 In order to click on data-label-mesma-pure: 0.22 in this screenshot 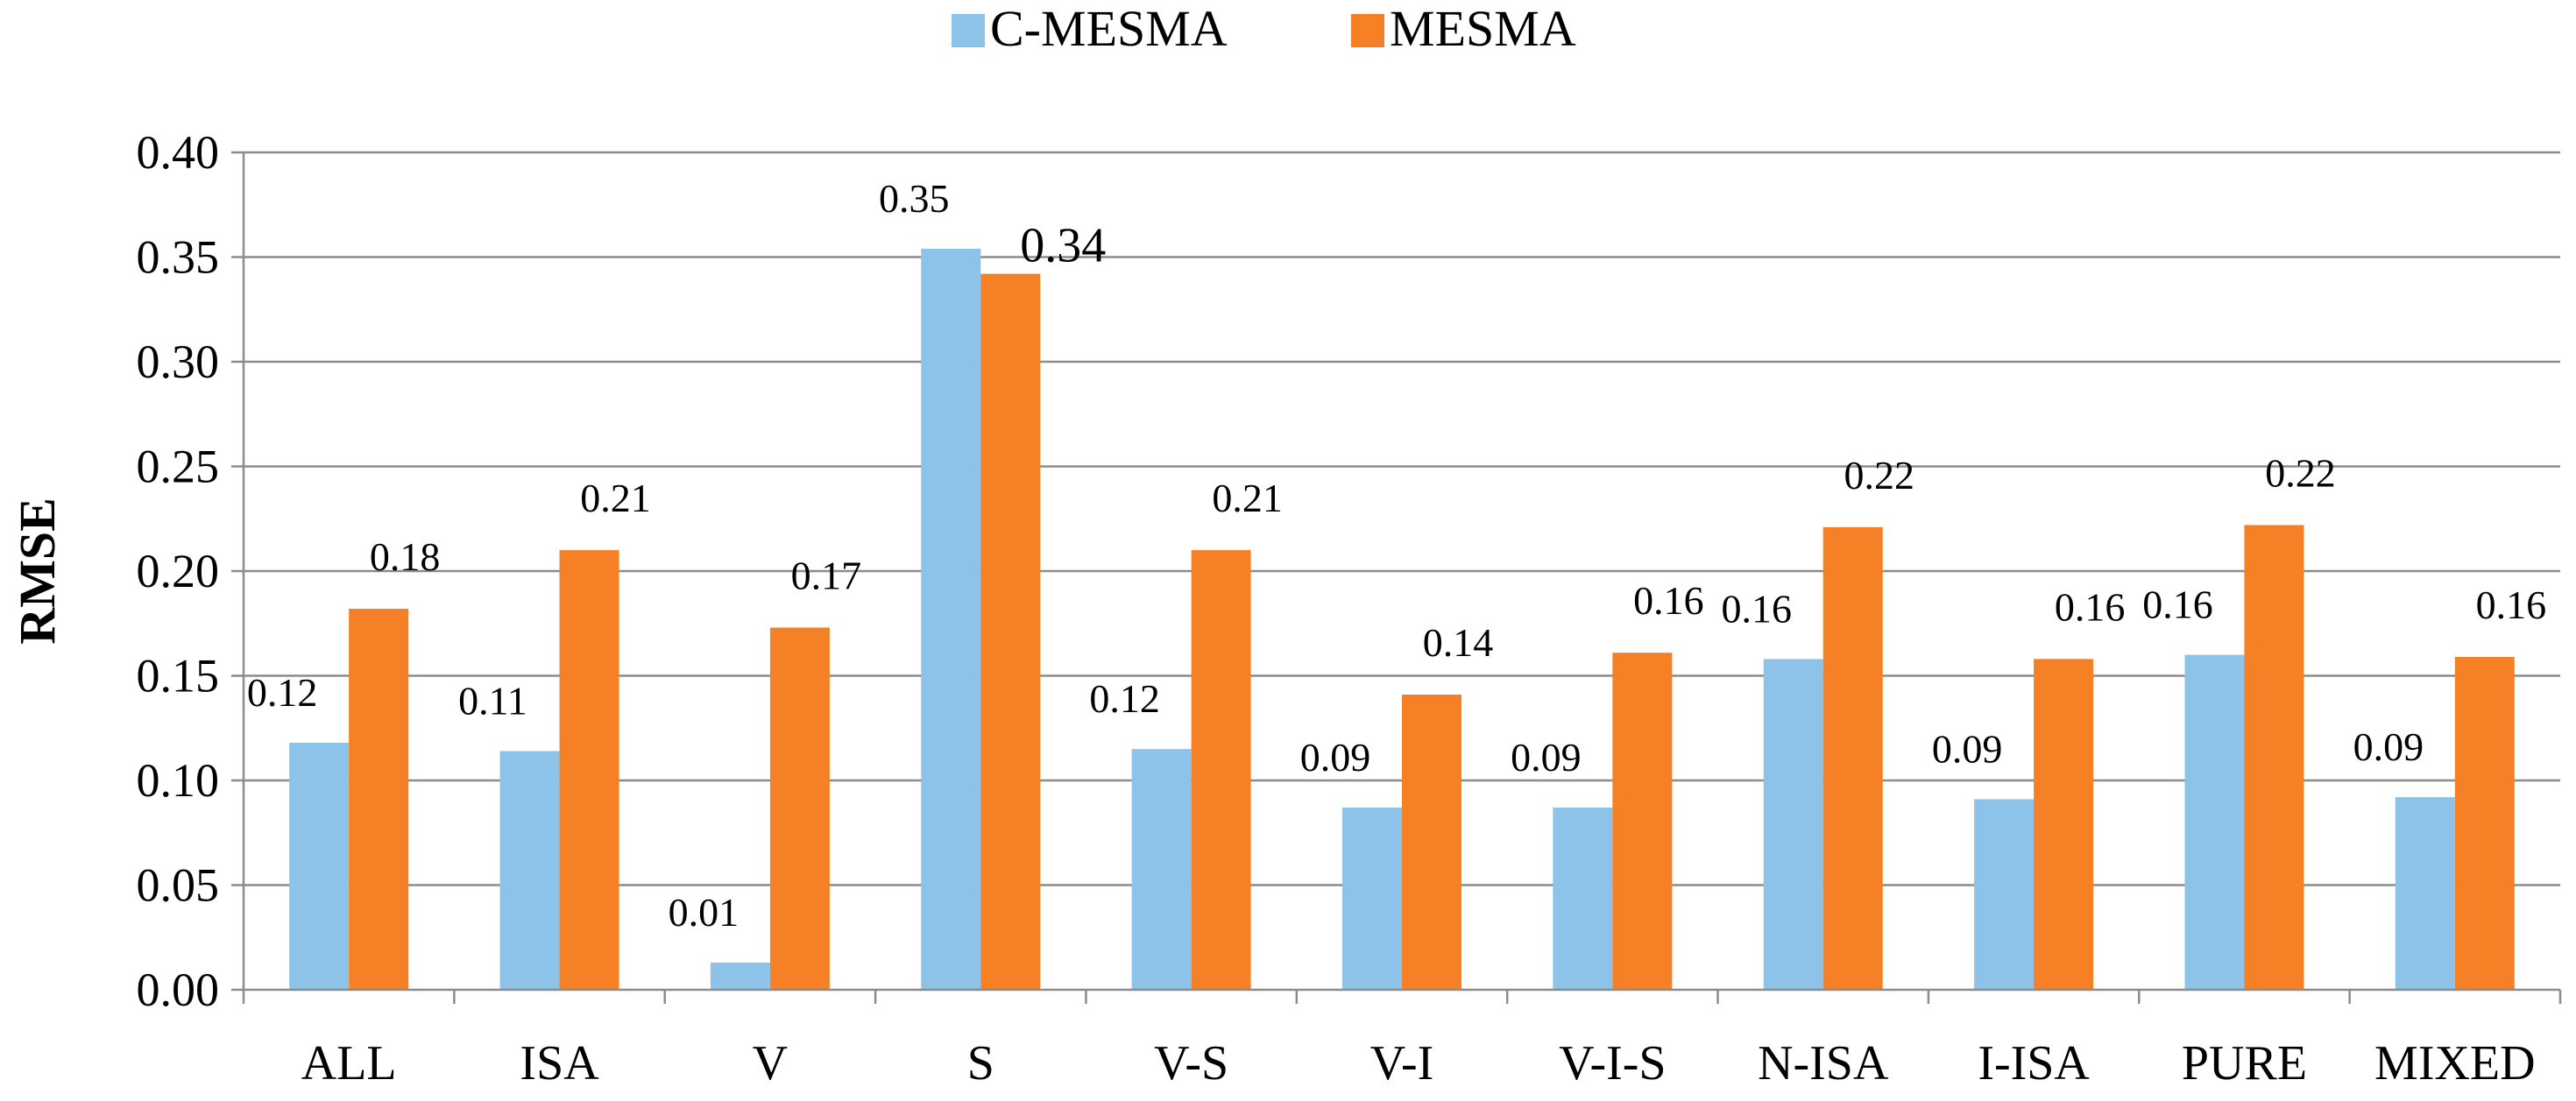, I will do `click(2300, 473)`.